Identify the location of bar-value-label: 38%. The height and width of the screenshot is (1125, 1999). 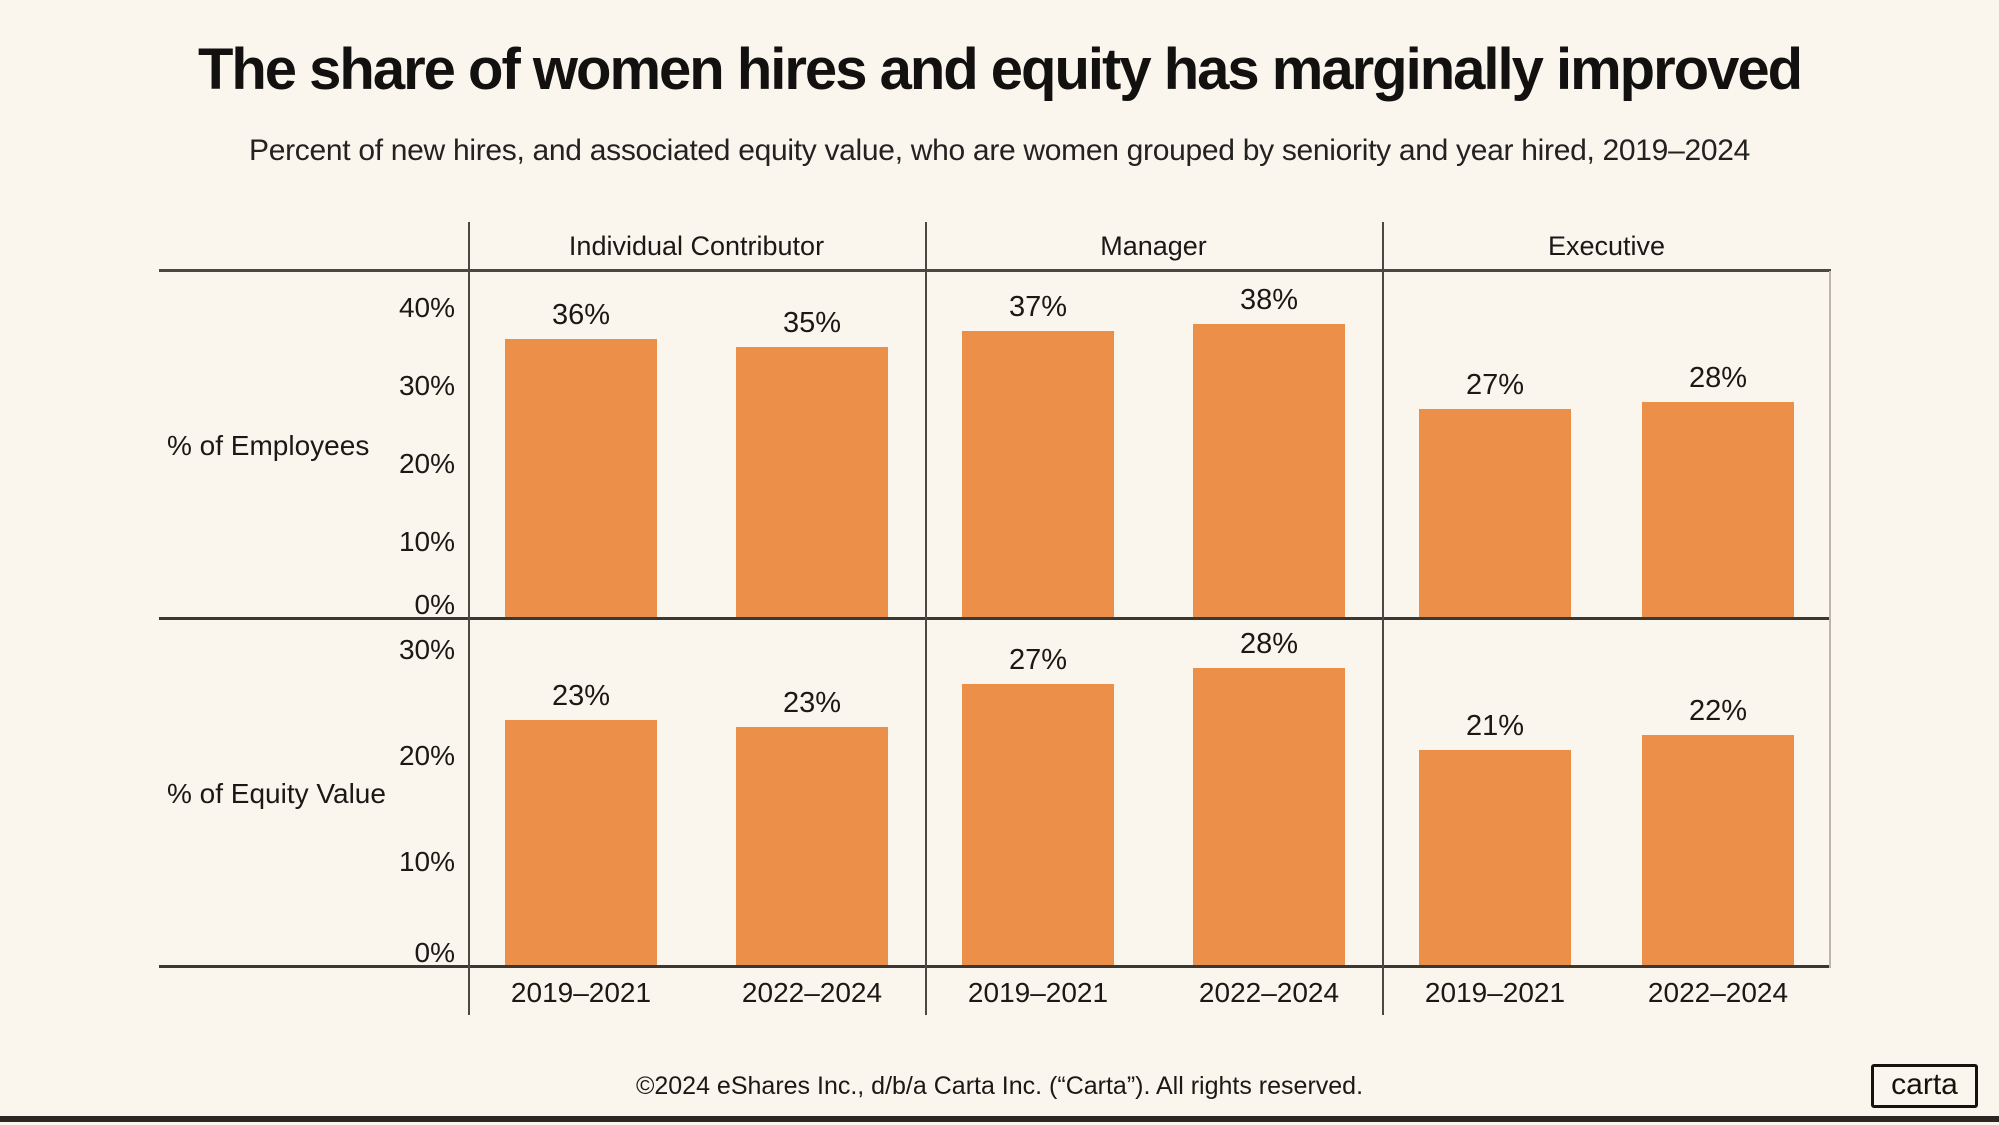
(1269, 300).